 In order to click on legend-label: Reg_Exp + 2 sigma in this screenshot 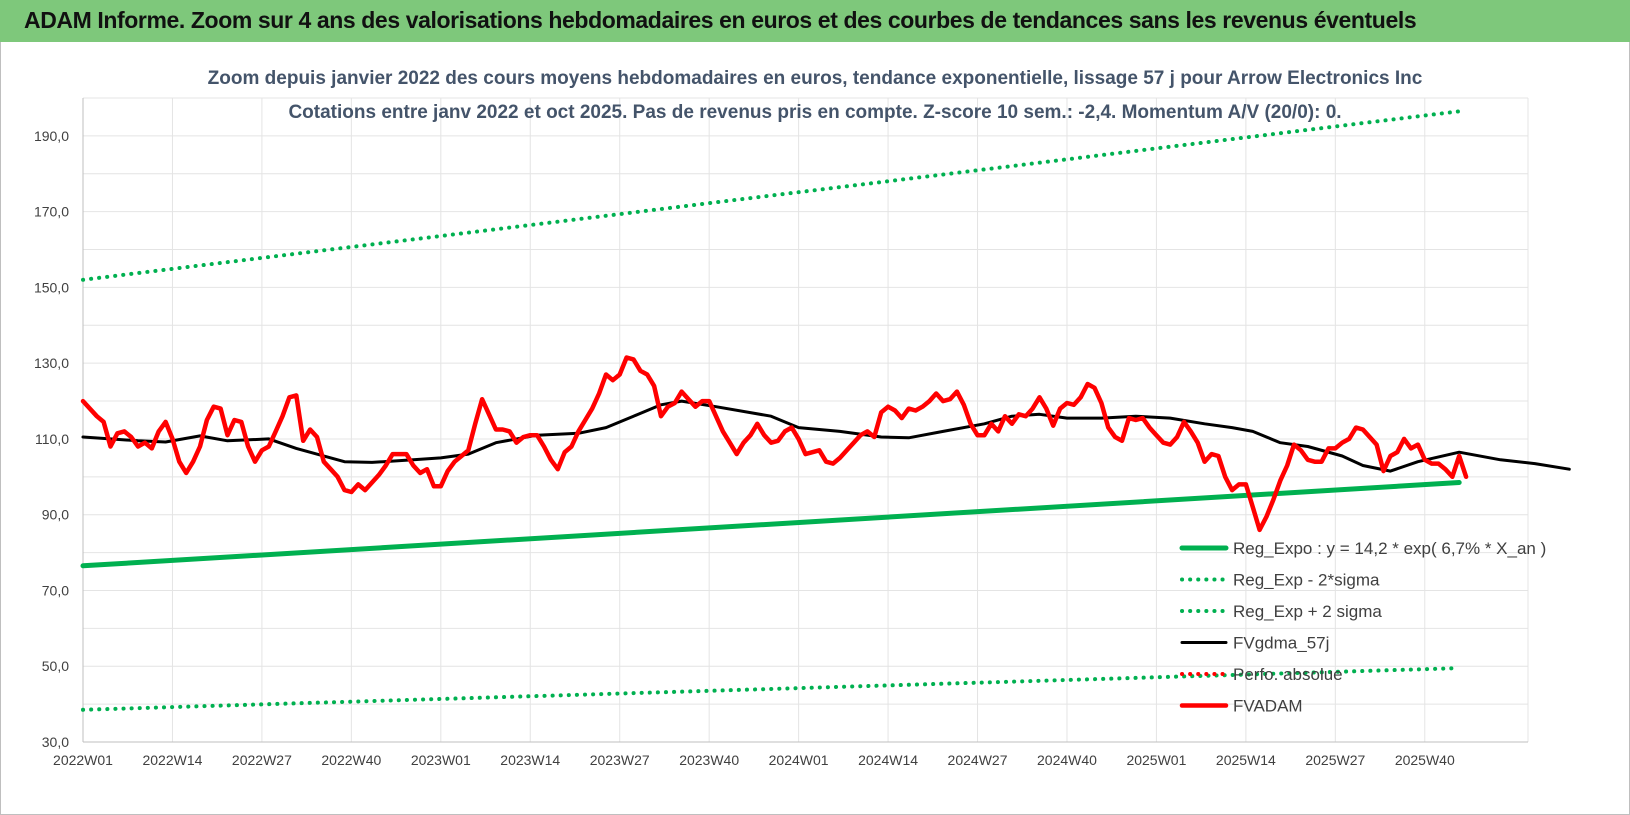, I will do `click(1307, 611)`.